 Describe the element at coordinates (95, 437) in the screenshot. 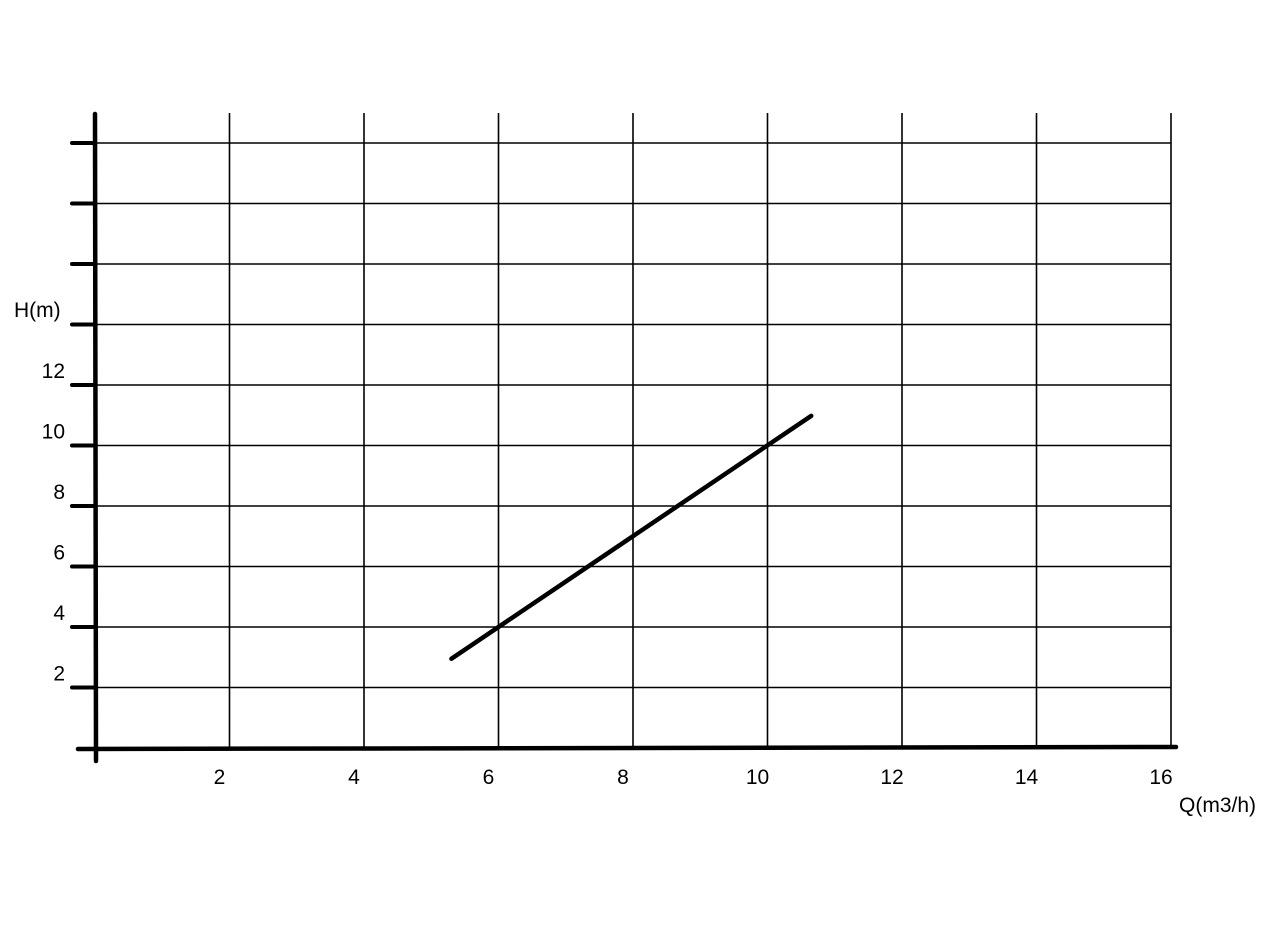

I see `y-axis-line` at that location.